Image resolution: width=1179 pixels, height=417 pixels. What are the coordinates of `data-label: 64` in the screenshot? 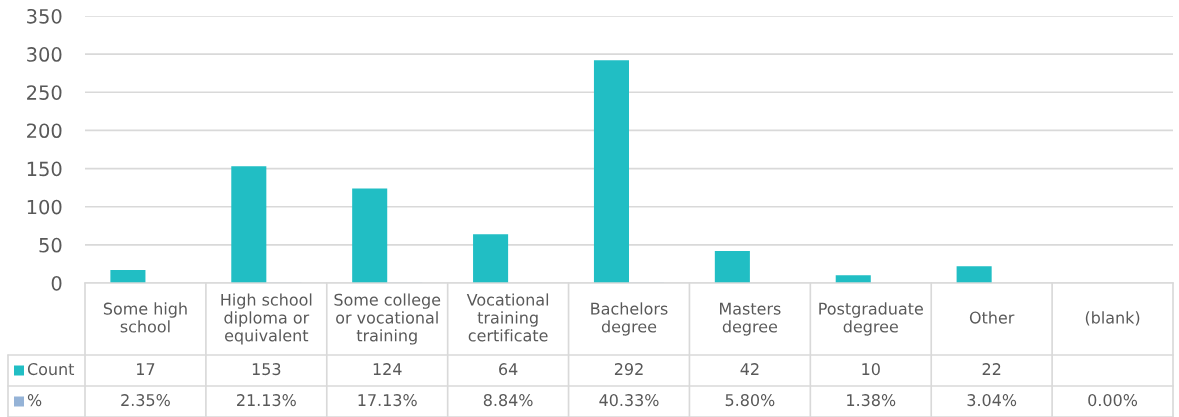 It's located at (508, 369).